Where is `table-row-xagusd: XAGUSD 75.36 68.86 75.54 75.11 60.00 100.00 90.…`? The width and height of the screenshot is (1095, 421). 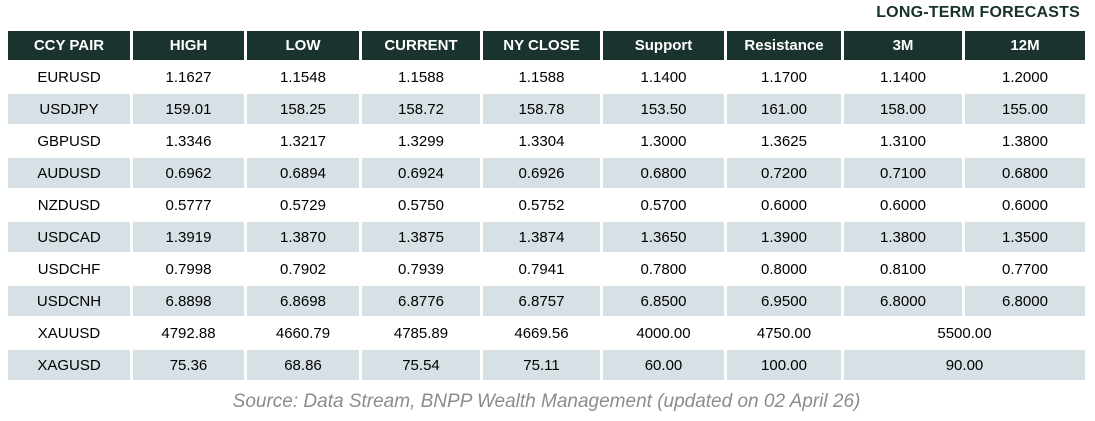 table-row-xagusd: XAGUSD 75.36 68.86 75.54 75.11 60.00 100.00 90.… is located at coordinates (546, 365).